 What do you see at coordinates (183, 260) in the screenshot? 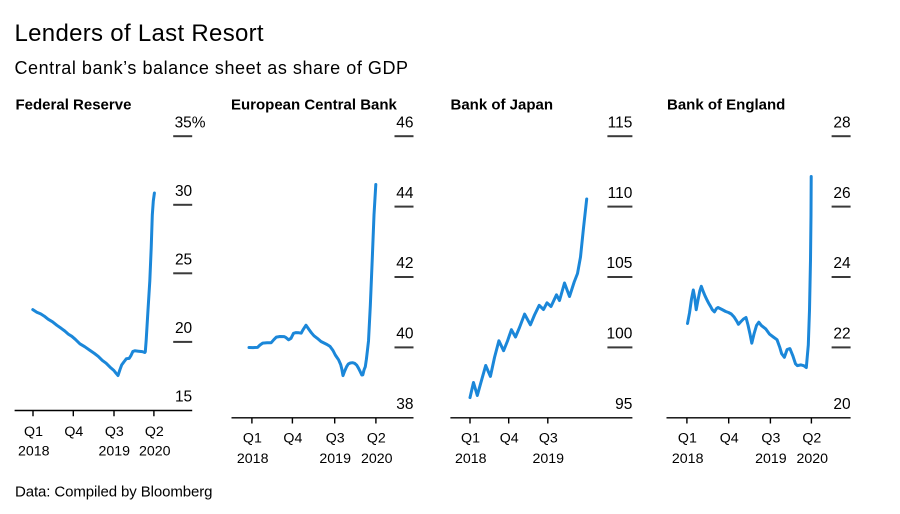
I see `svg-text: 25` at bounding box center [183, 260].